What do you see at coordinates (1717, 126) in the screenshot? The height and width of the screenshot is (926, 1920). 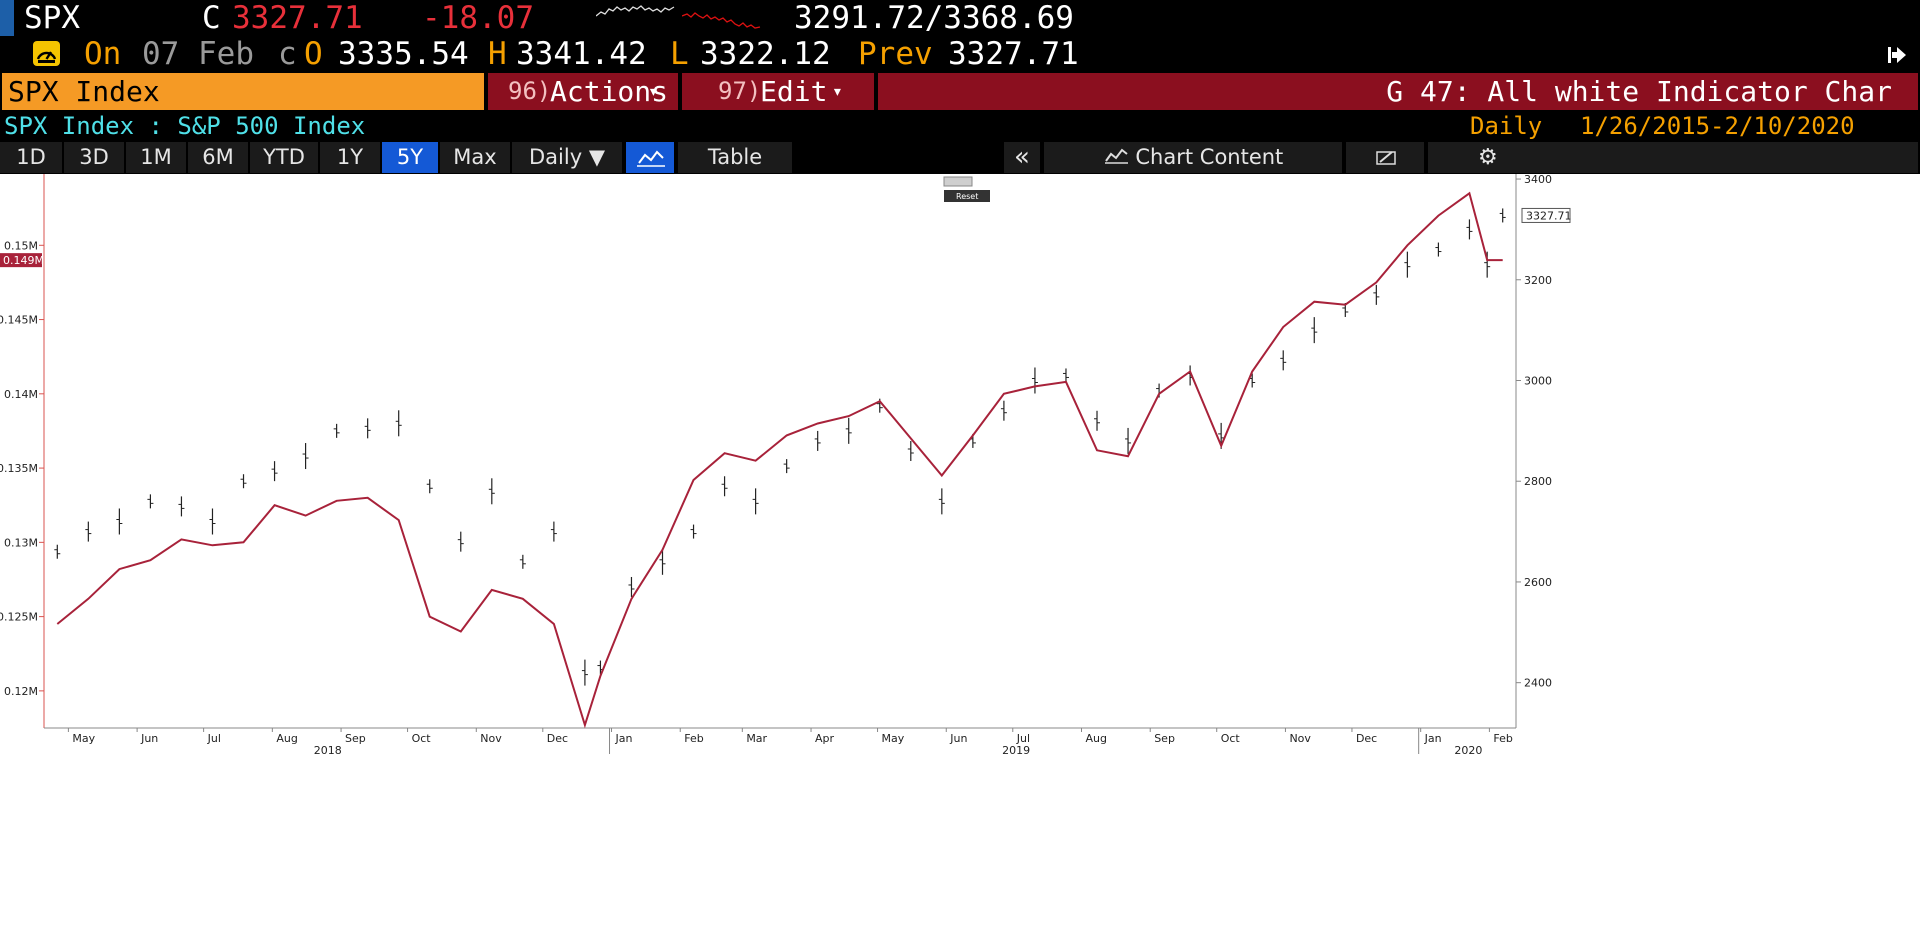 I see `date-range: 1/26/2015-2/10/2020` at bounding box center [1717, 126].